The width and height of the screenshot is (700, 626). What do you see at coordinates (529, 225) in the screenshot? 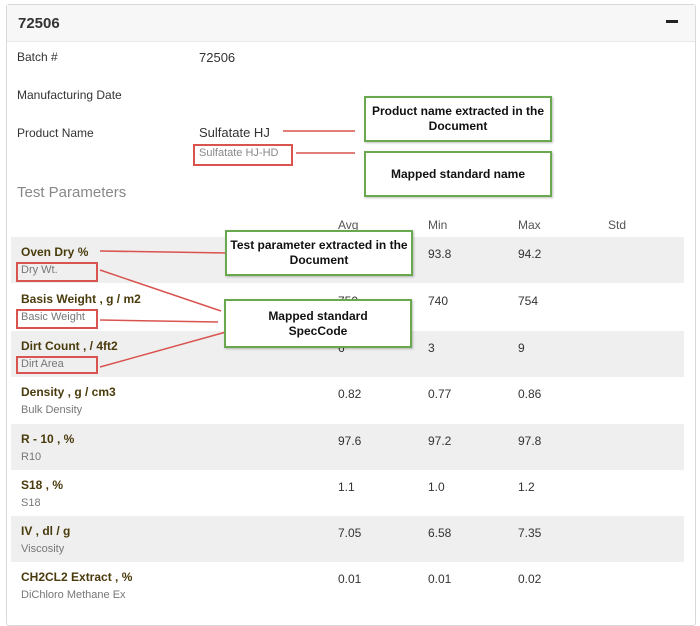
I see `column-header-max: Max` at bounding box center [529, 225].